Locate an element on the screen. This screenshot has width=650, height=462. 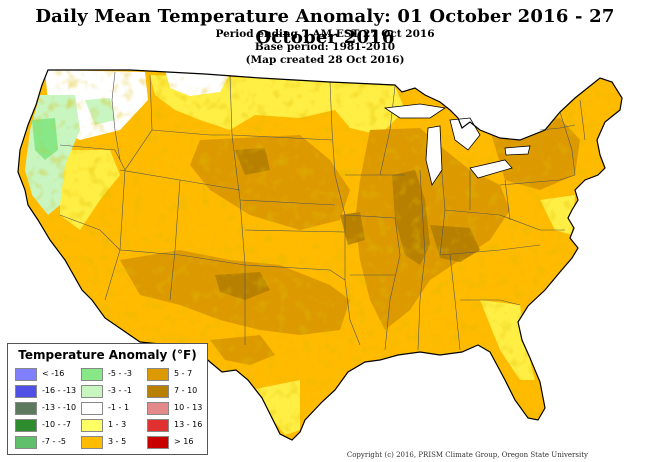
legend-label: 1 - 3 is located at coordinates (117, 424).